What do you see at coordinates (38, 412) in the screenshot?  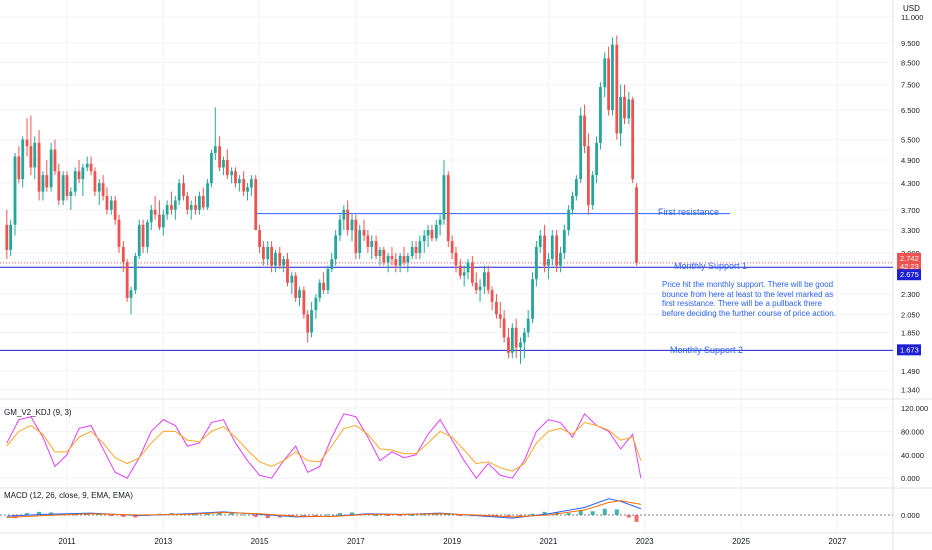 I see `kdj-indicator-title: GM_V2_KDJ (9, 3)` at bounding box center [38, 412].